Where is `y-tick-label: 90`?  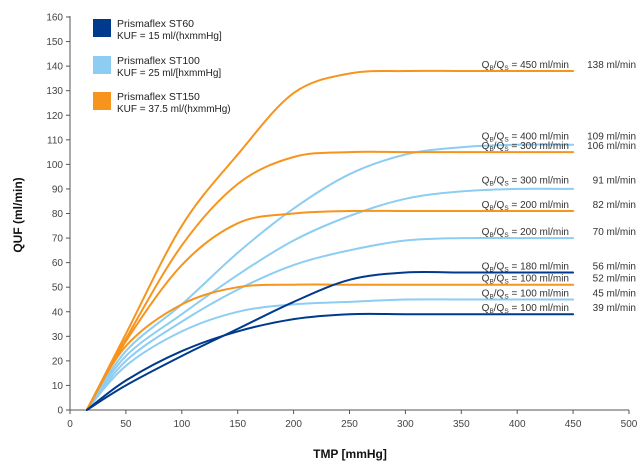 y-tick-label: 90 is located at coordinates (58, 189).